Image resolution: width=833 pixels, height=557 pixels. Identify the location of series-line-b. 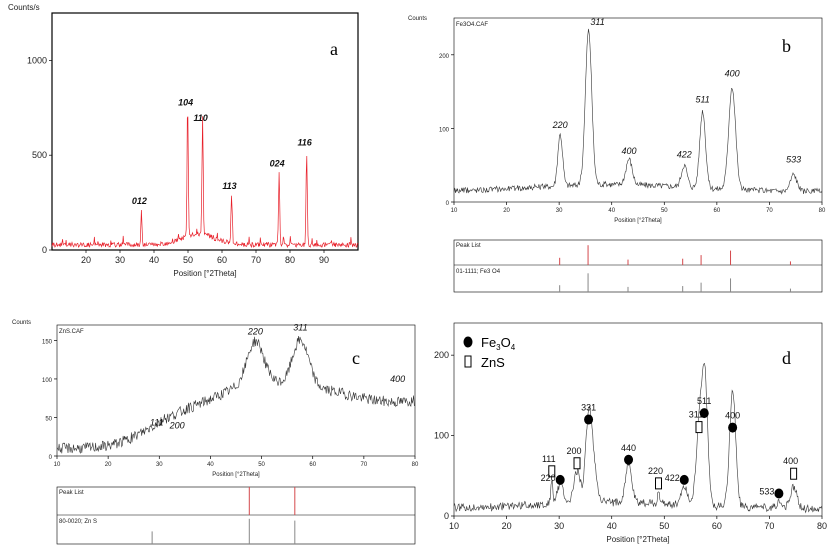
(638, 111).